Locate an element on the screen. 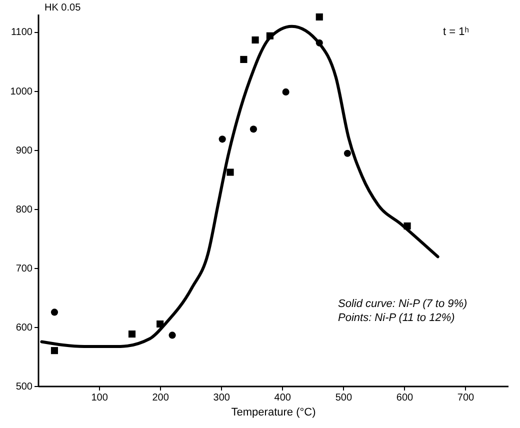 The height and width of the screenshot is (428, 520). annotation: t = 1ʰ is located at coordinates (456, 32).